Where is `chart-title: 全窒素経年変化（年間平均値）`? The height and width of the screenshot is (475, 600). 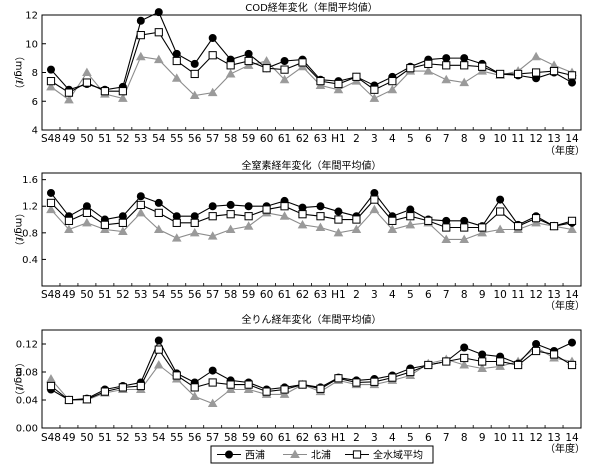 chart-title: 全窒素経年変化（年間平均値） is located at coordinates (312, 165).